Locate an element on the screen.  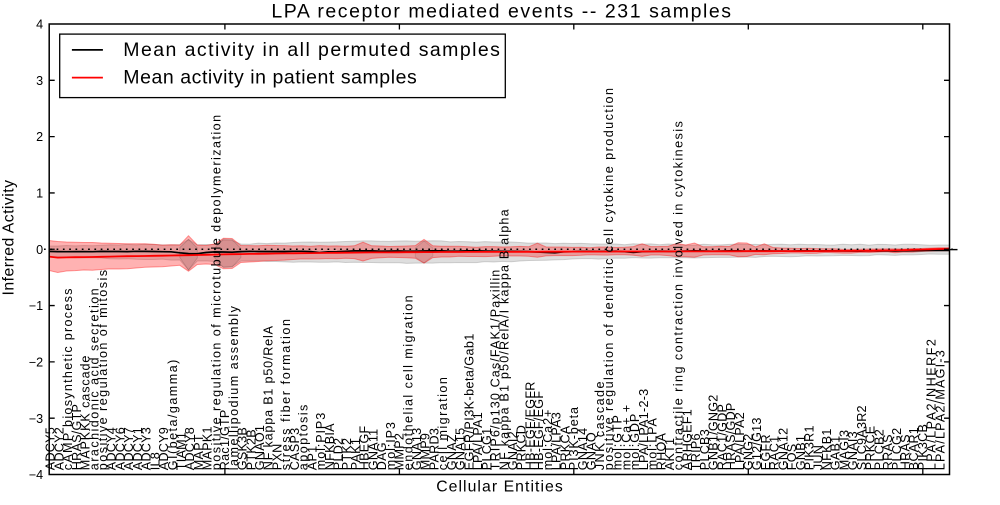
svg-text: ADCY8 is located at coordinates (190, 448).